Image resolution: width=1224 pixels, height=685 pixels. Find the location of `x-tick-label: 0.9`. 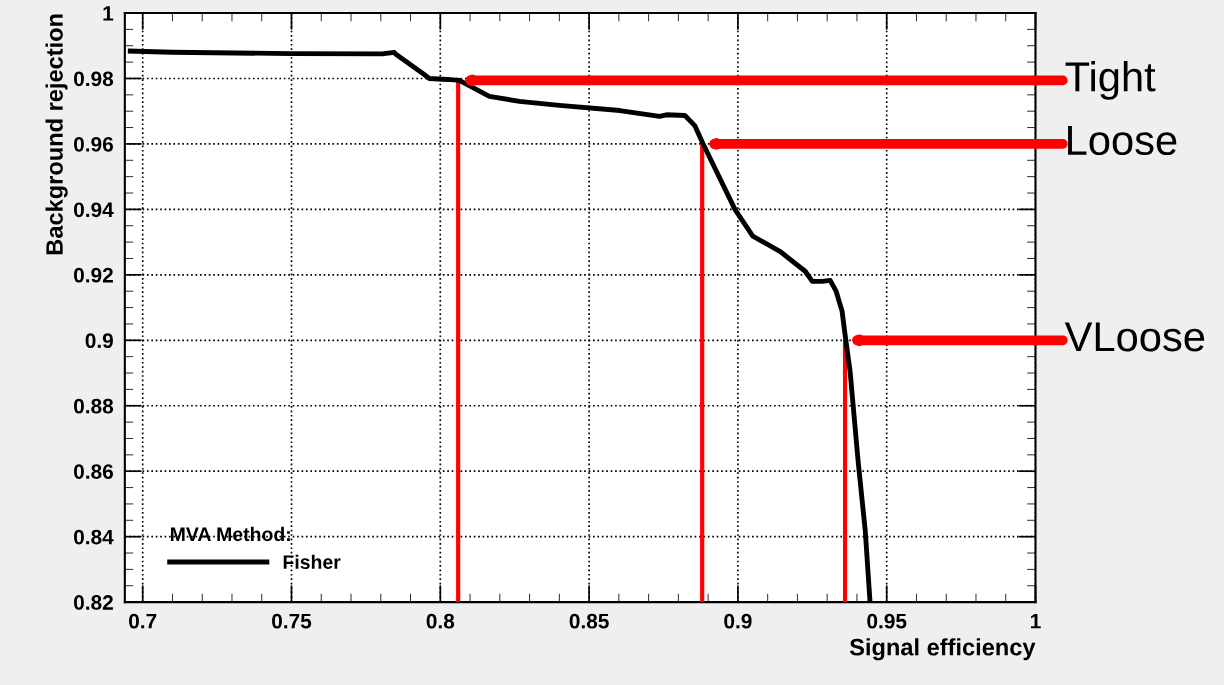

x-tick-label: 0.9 is located at coordinates (738, 621).